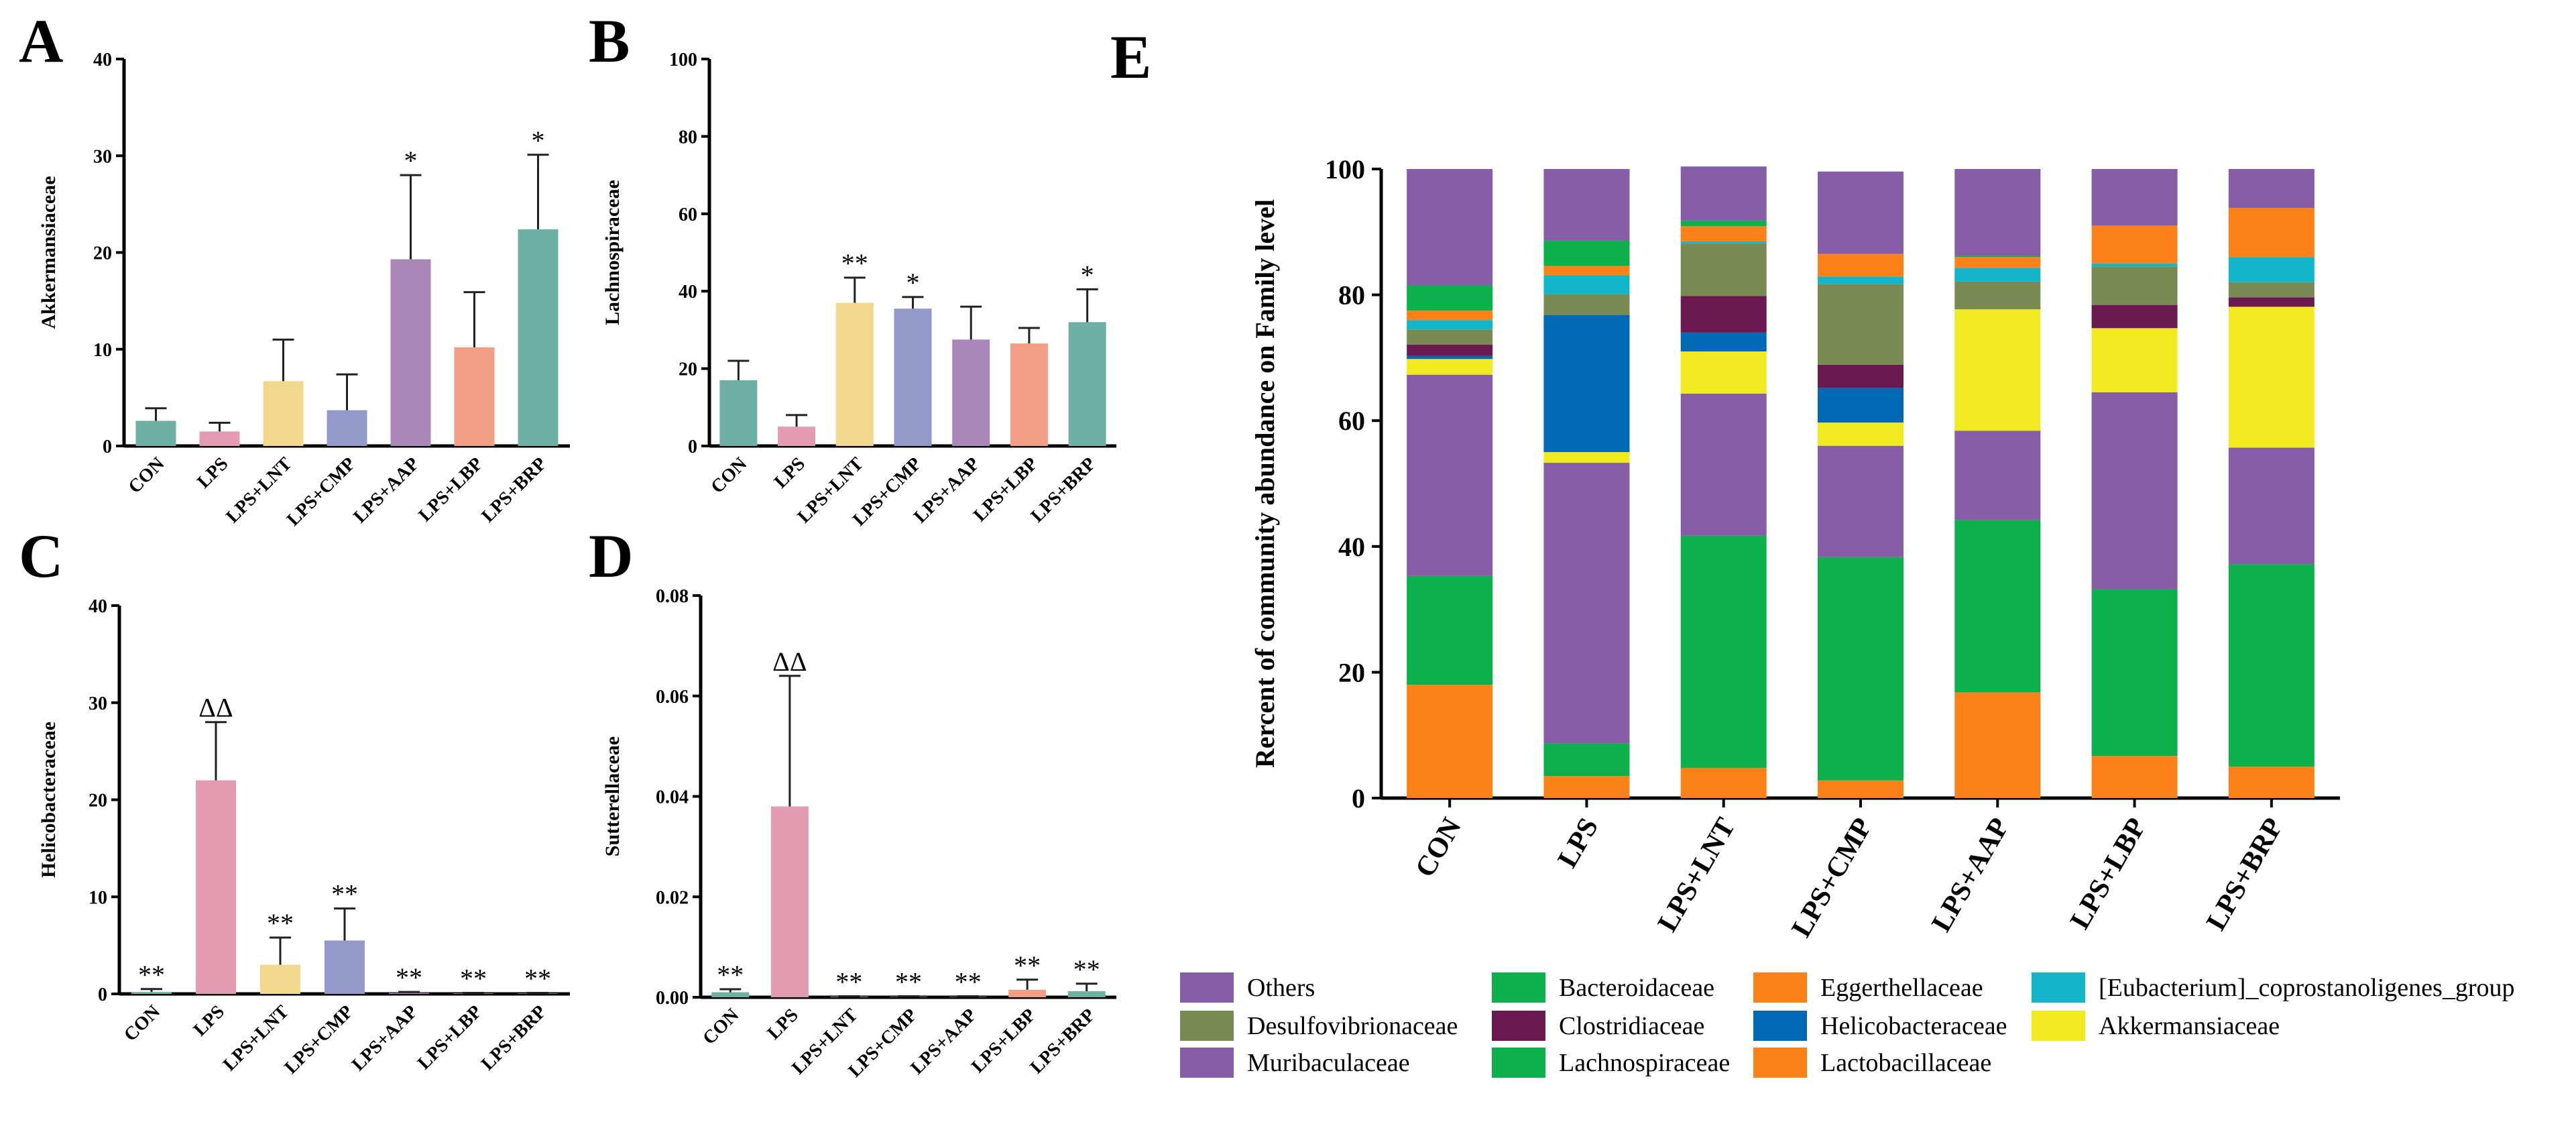 This screenshot has width=2576, height=1122. Describe the element at coordinates (1207, 987) in the screenshot. I see `legend-swatch-others` at that location.